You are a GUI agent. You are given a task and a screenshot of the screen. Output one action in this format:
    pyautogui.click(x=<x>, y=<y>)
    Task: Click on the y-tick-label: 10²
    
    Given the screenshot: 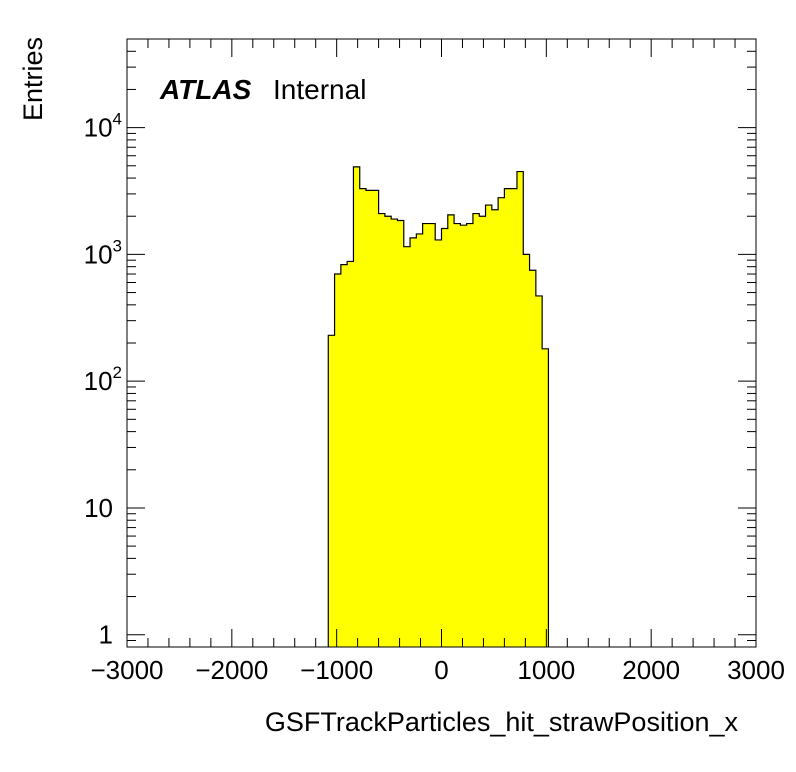 What is the action you would take?
    pyautogui.click(x=103, y=379)
    